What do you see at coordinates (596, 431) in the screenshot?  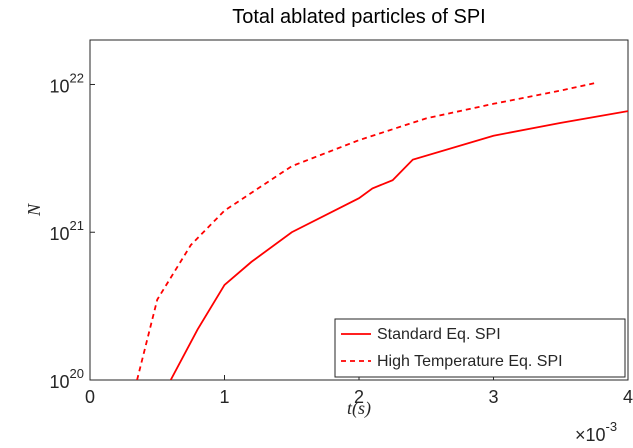 I see `x-multiplier: ×10⁻³` at bounding box center [596, 431].